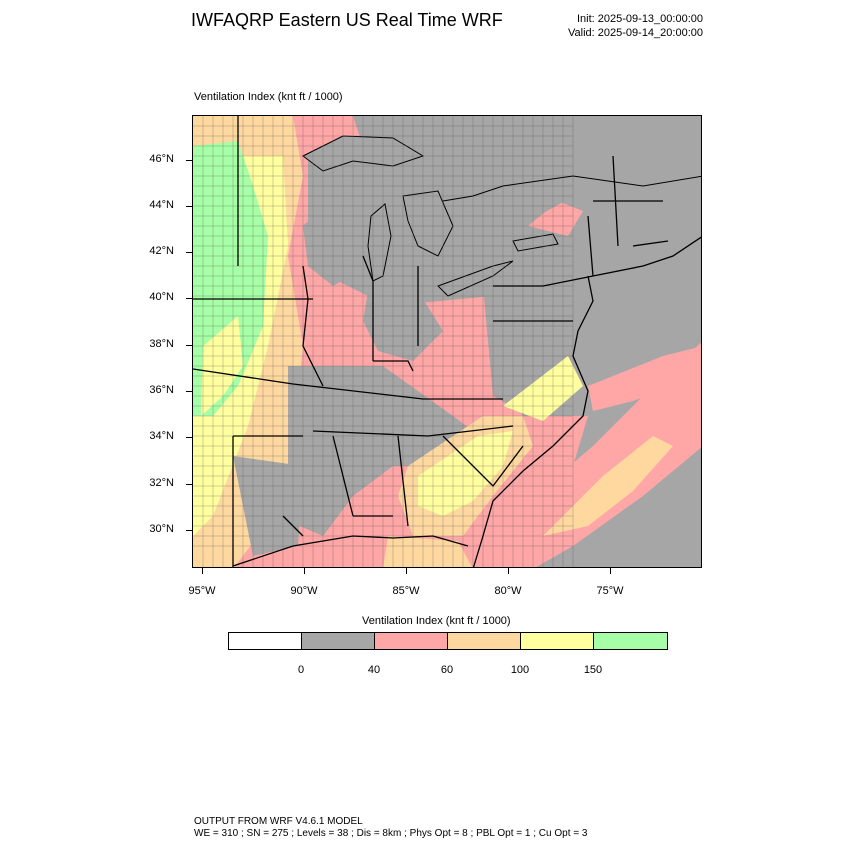 The image size is (850, 850). What do you see at coordinates (555, 218) in the screenshot?
I see `ontario-pink-patch` at bounding box center [555, 218].